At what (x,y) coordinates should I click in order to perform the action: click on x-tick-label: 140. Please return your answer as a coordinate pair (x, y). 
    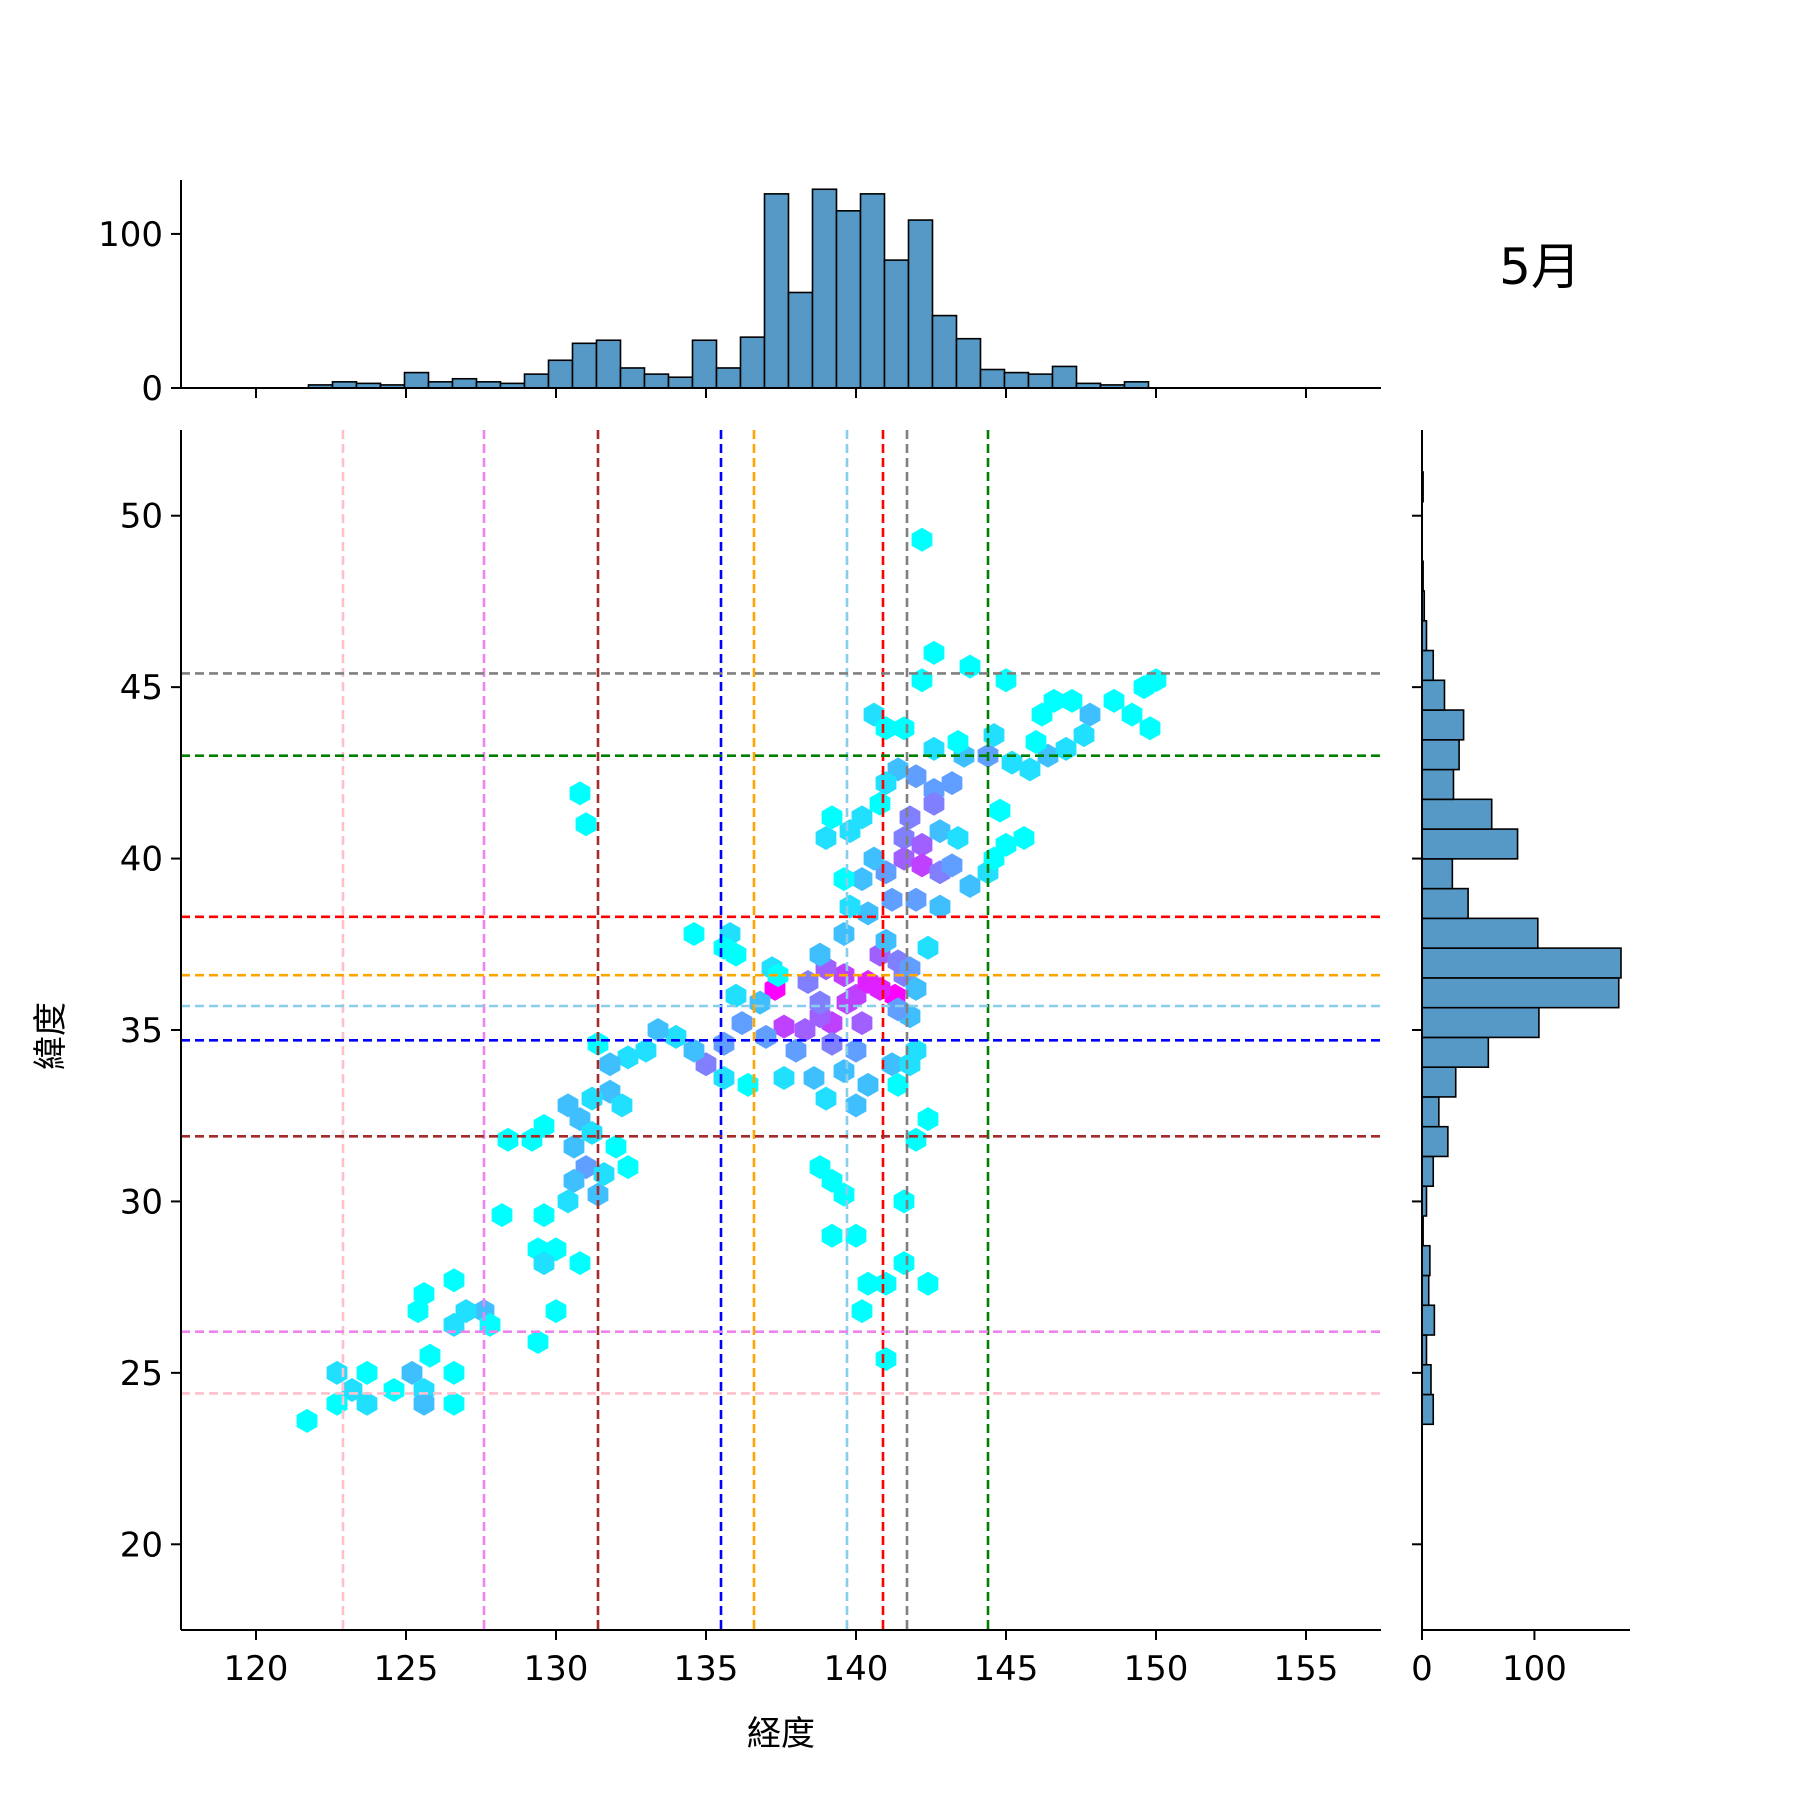
    Looking at the image, I should click on (856, 1669).